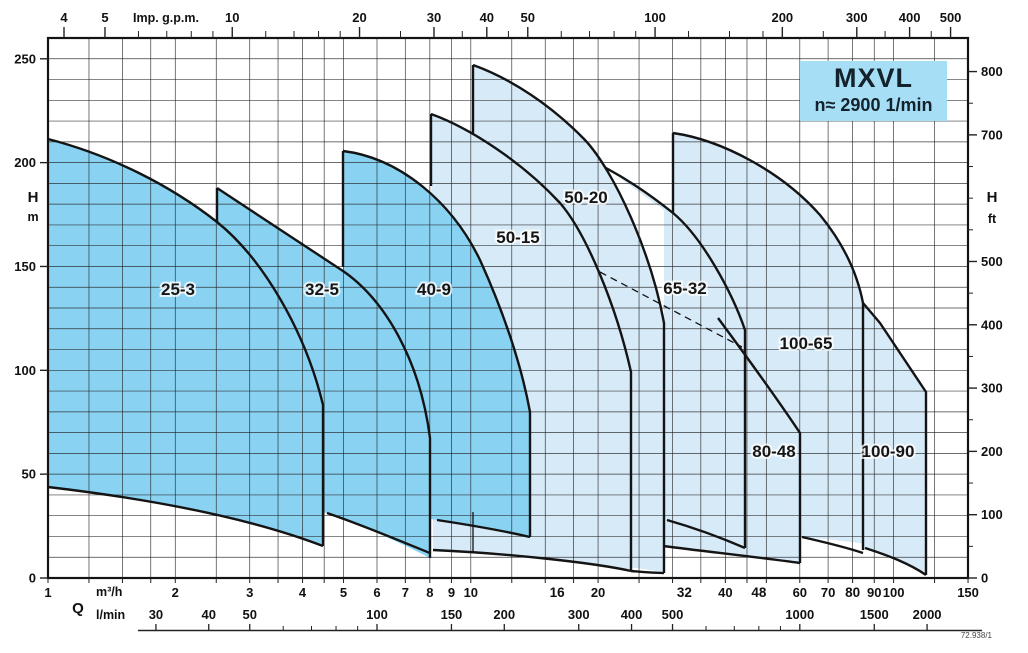  Describe the element at coordinates (927, 614) in the screenshot. I see `flow-lmin-tick-label: 2000` at that location.